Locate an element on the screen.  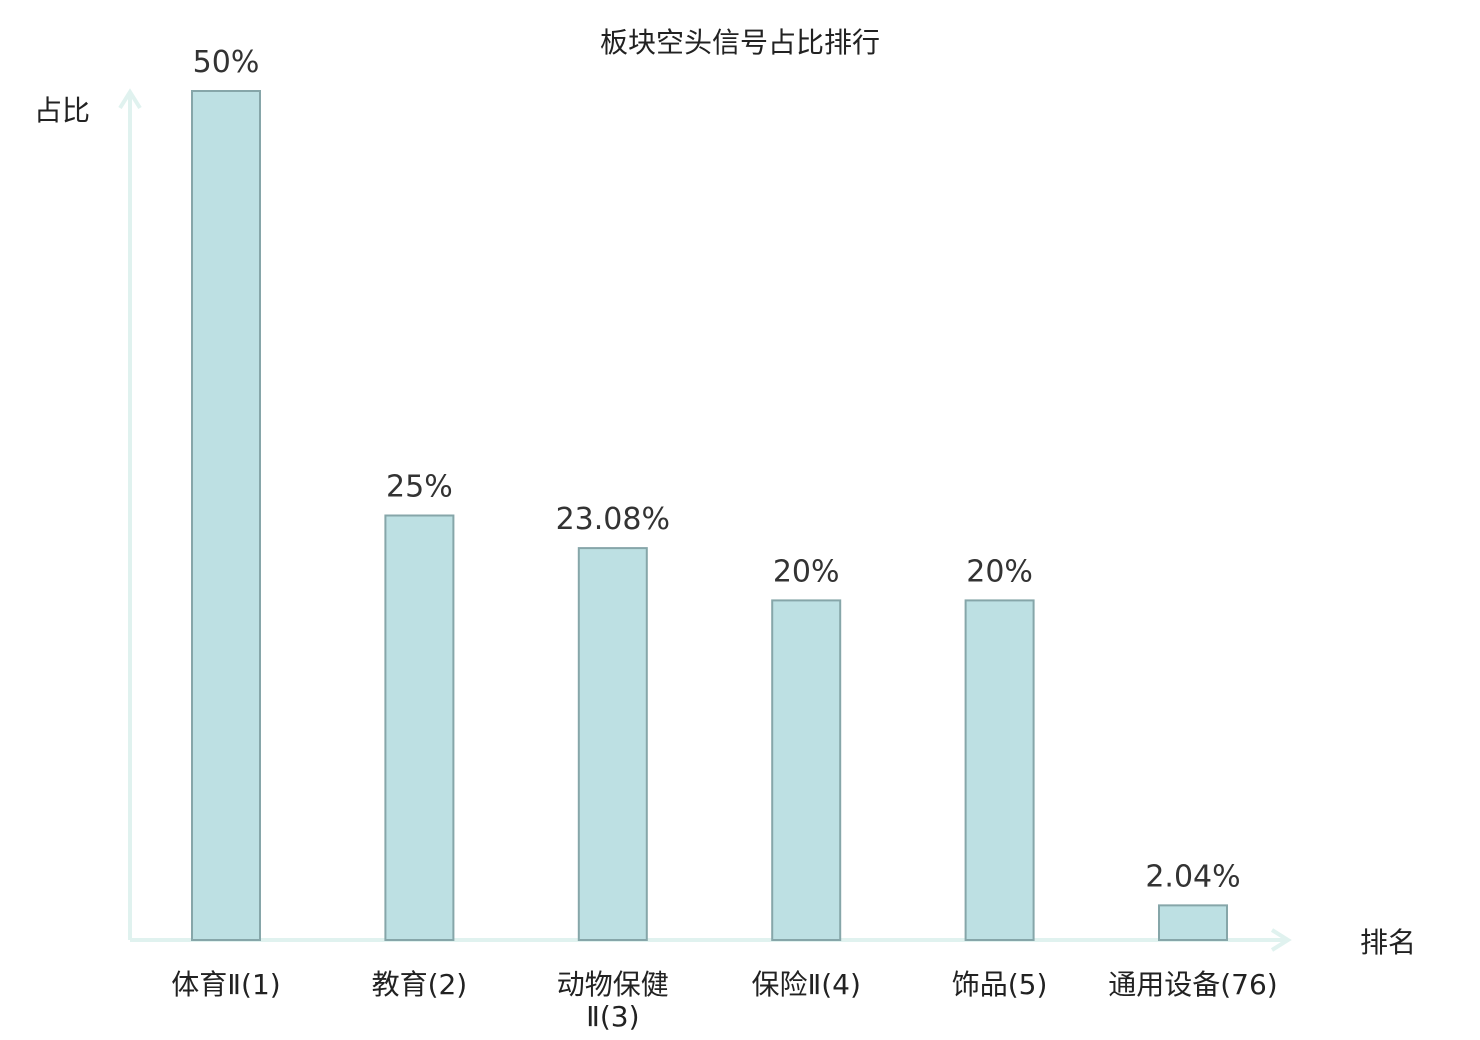
category-label-line: 通用设备(76) is located at coordinates (1192, 984).